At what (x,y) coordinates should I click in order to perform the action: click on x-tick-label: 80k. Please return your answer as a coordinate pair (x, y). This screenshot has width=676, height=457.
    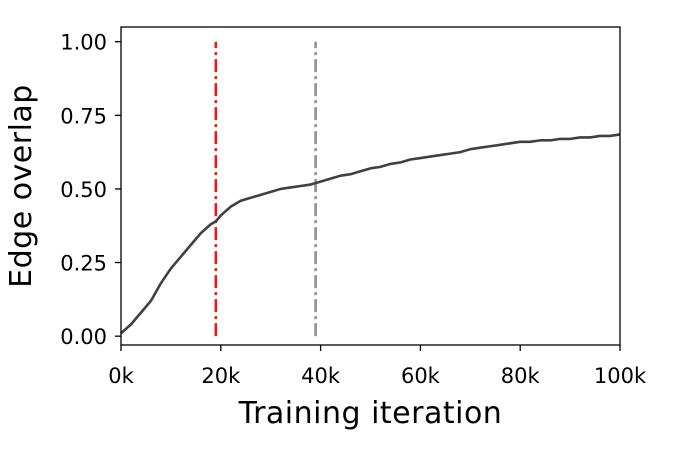
    Looking at the image, I should click on (521, 376).